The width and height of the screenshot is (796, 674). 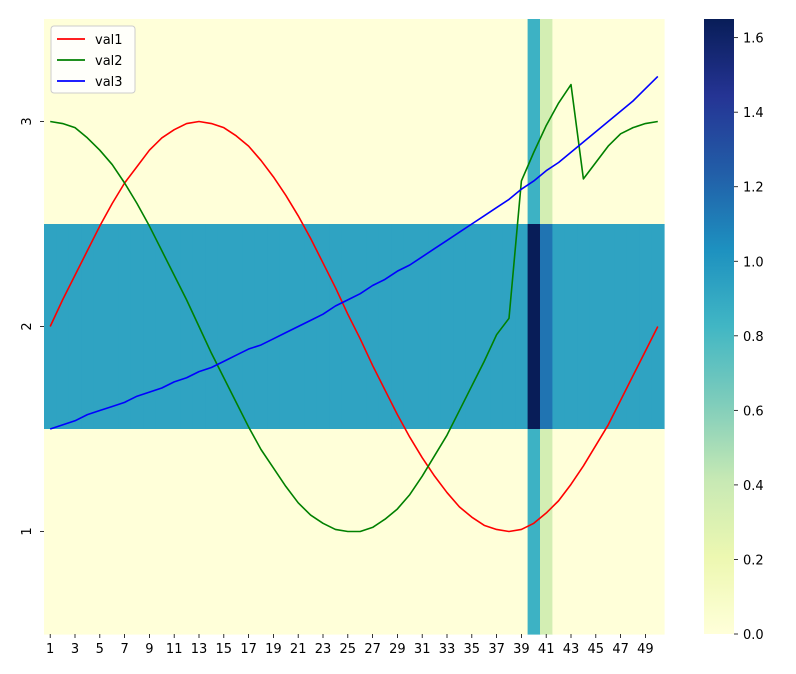 What do you see at coordinates (373, 122) in the screenshot?
I see `heatmap-cell-r3-c27` at bounding box center [373, 122].